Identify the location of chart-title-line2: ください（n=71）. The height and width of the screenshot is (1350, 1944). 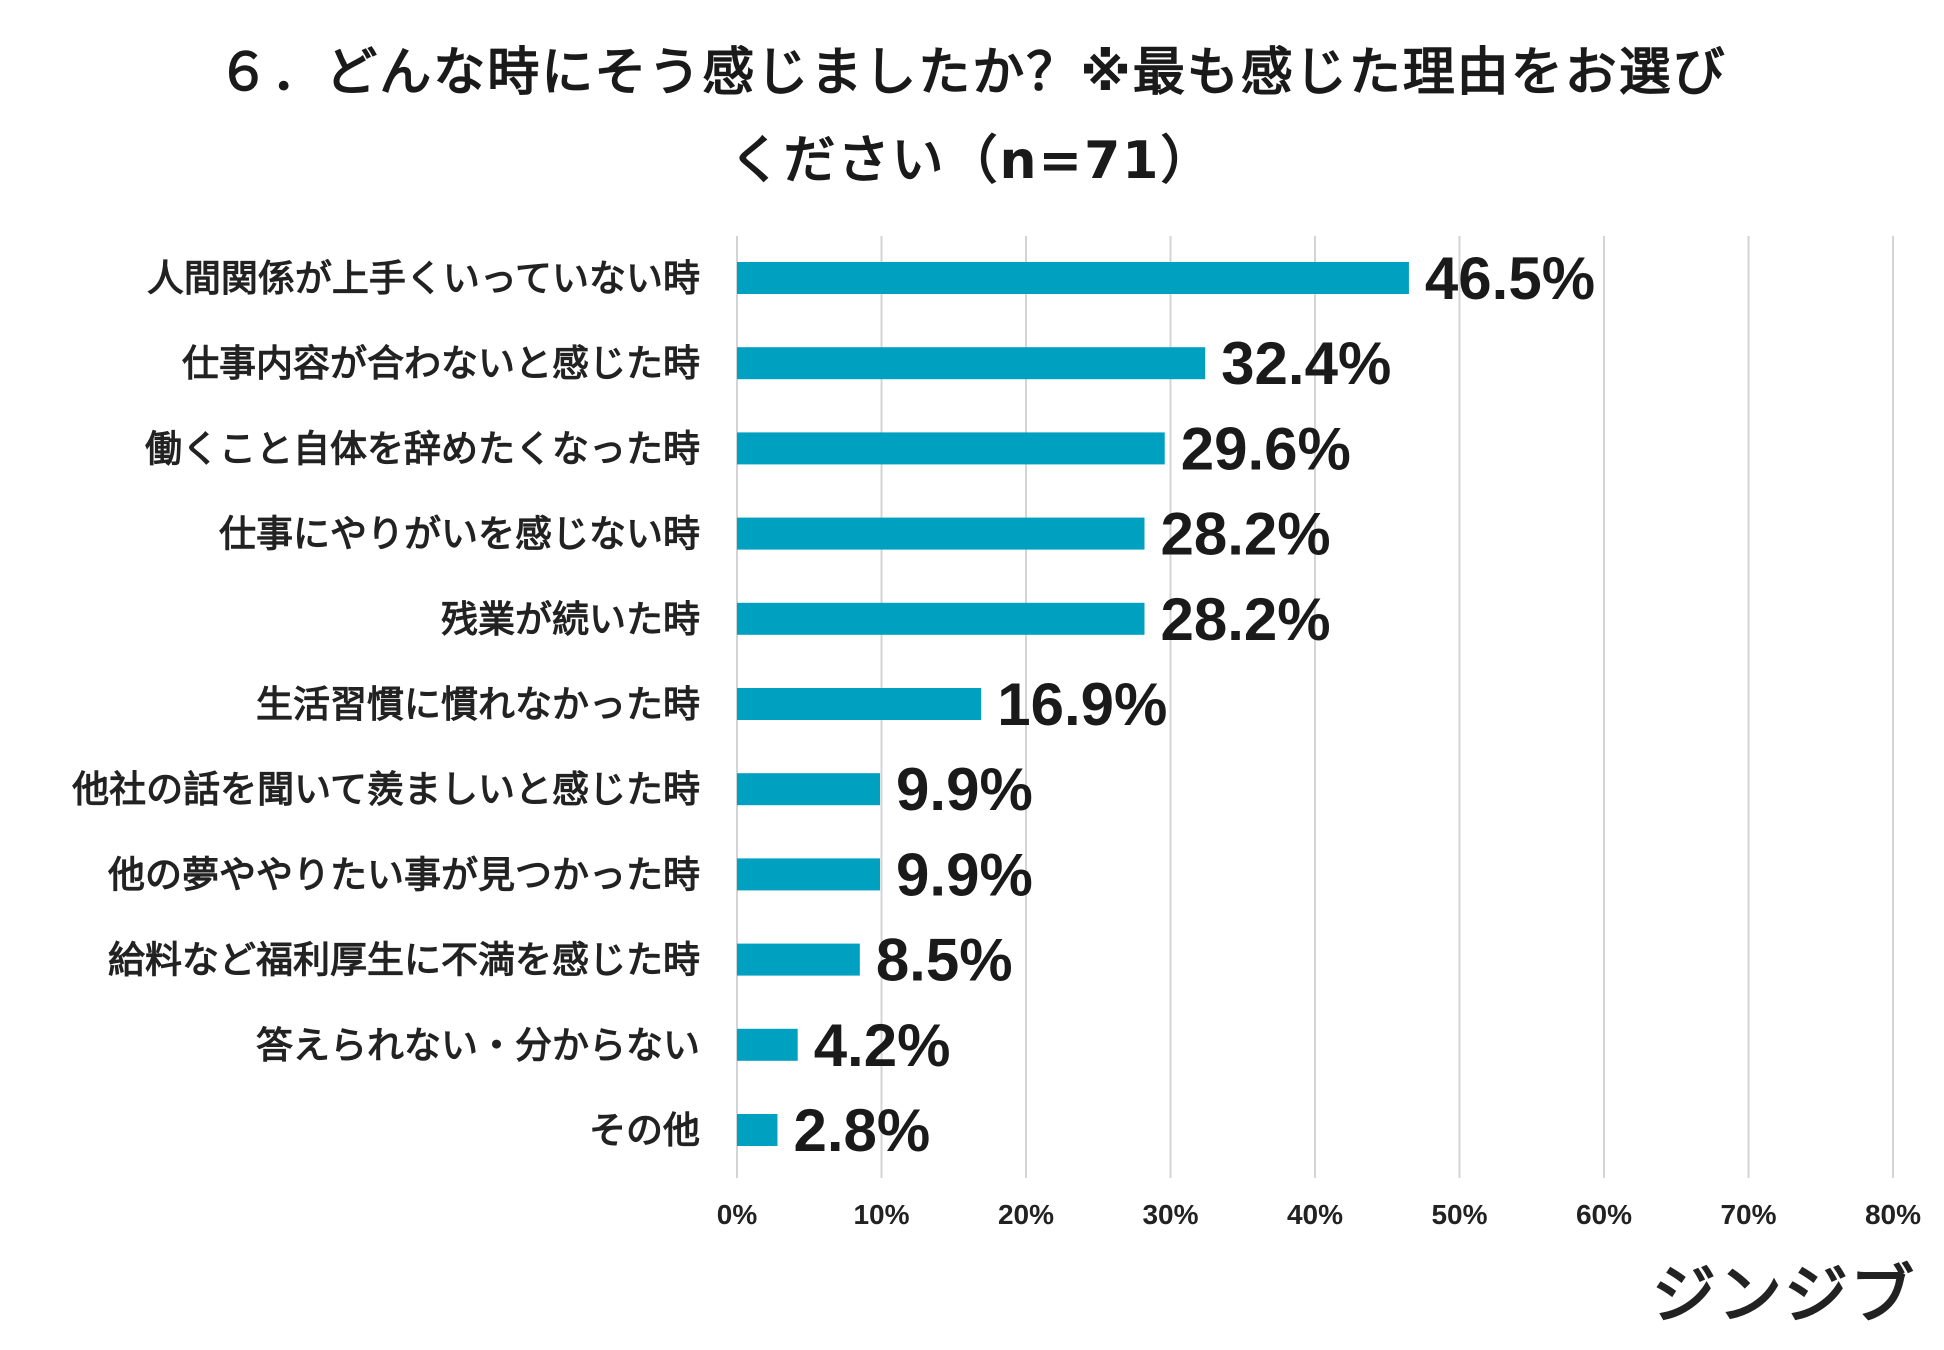
(972, 161).